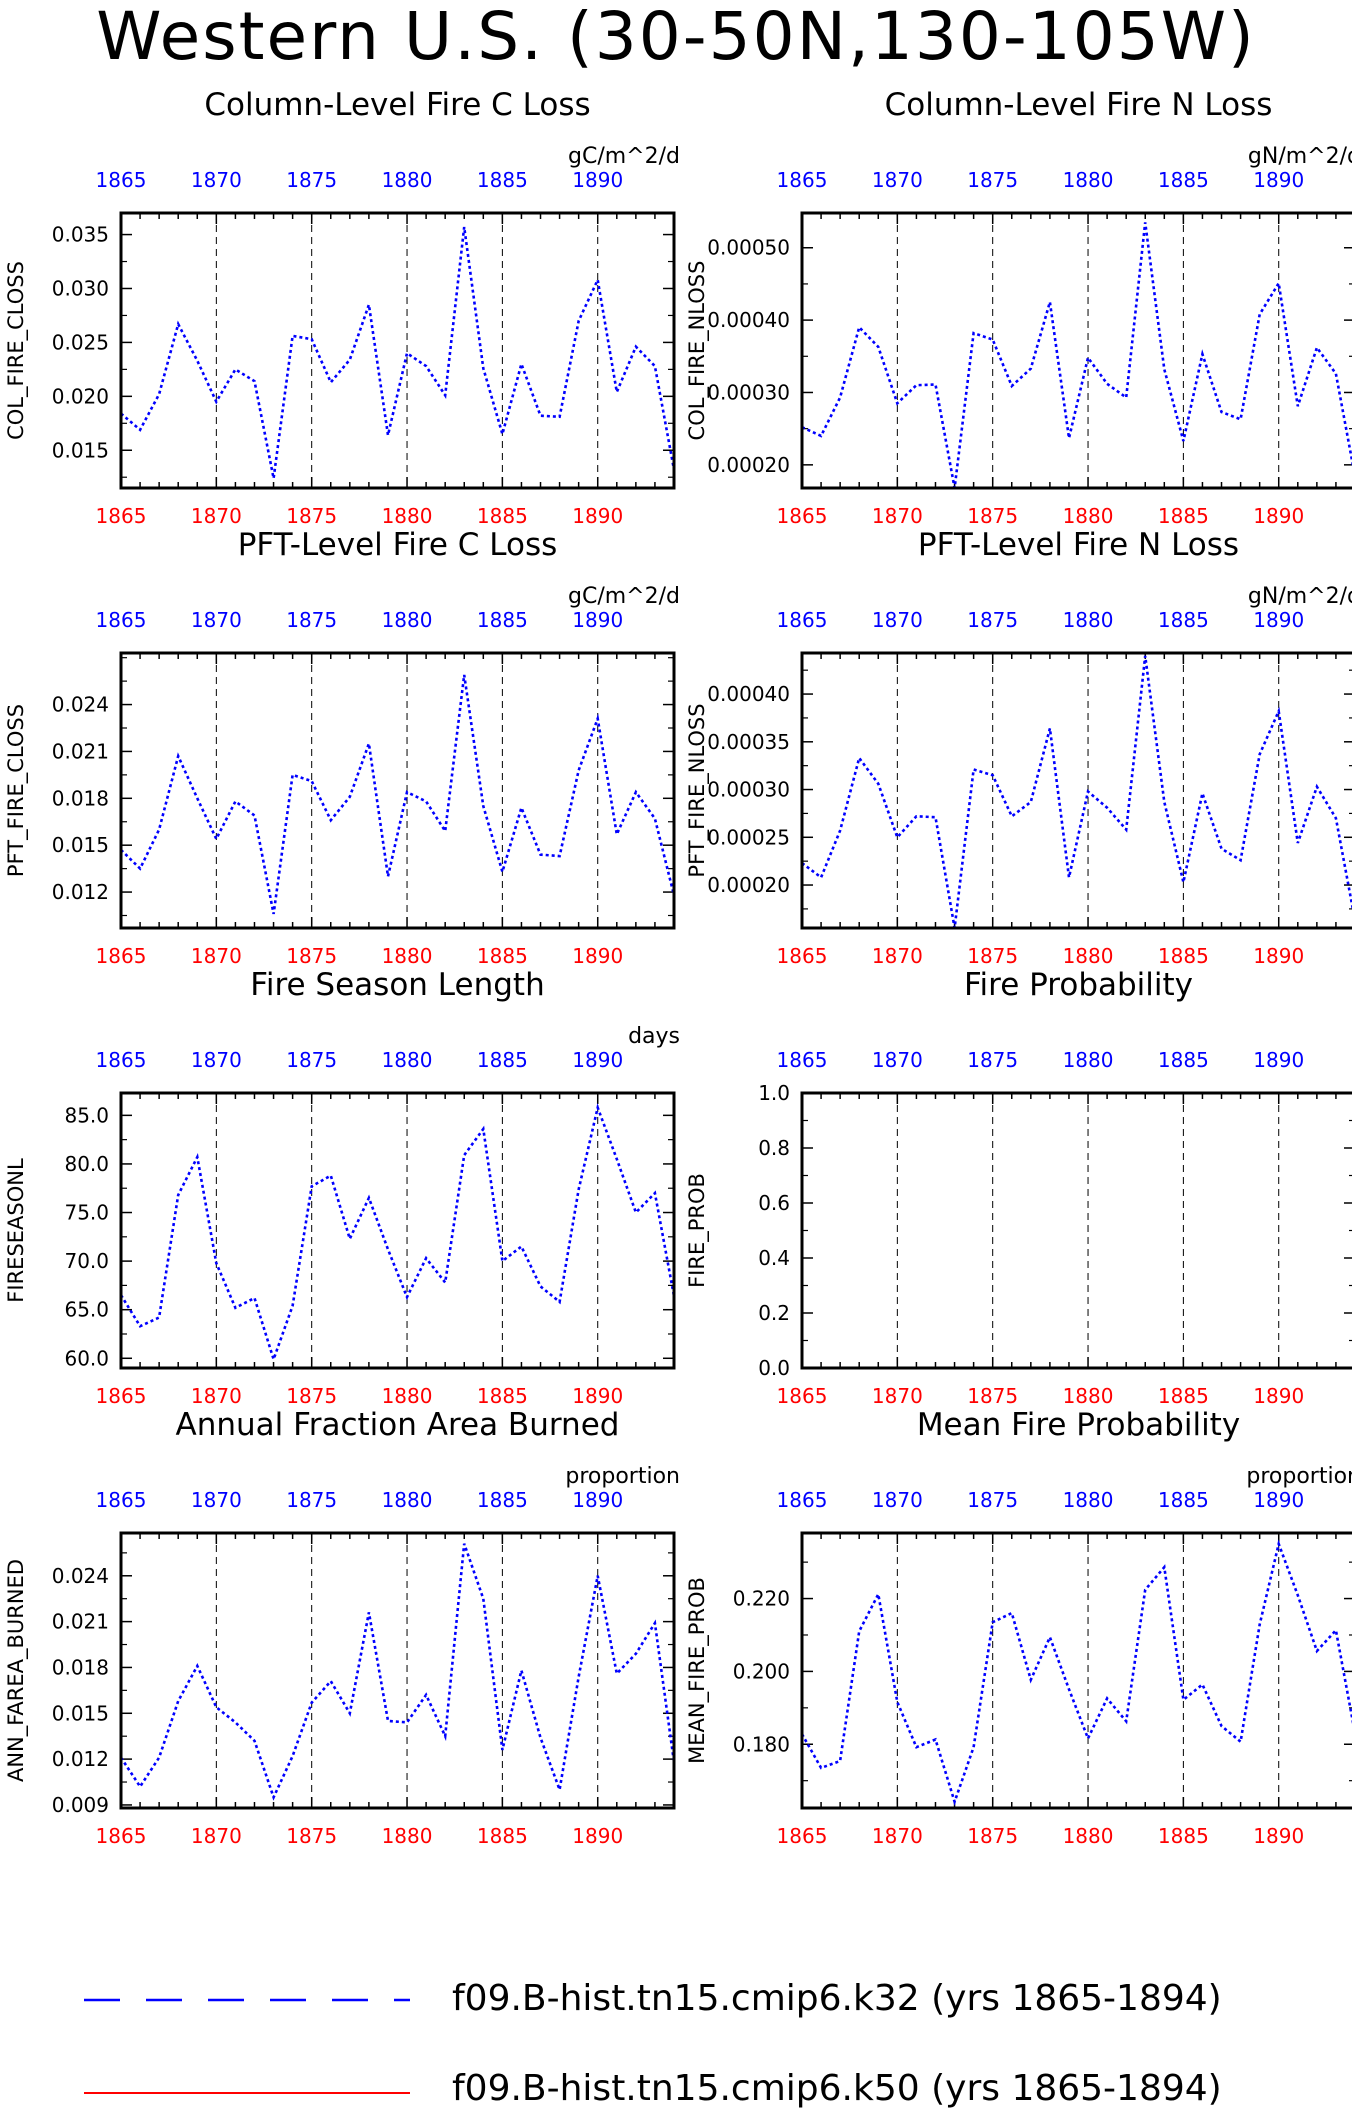  Describe the element at coordinates (16, 1230) in the screenshot. I see `y-axis-label: FIRESEASONL` at that location.